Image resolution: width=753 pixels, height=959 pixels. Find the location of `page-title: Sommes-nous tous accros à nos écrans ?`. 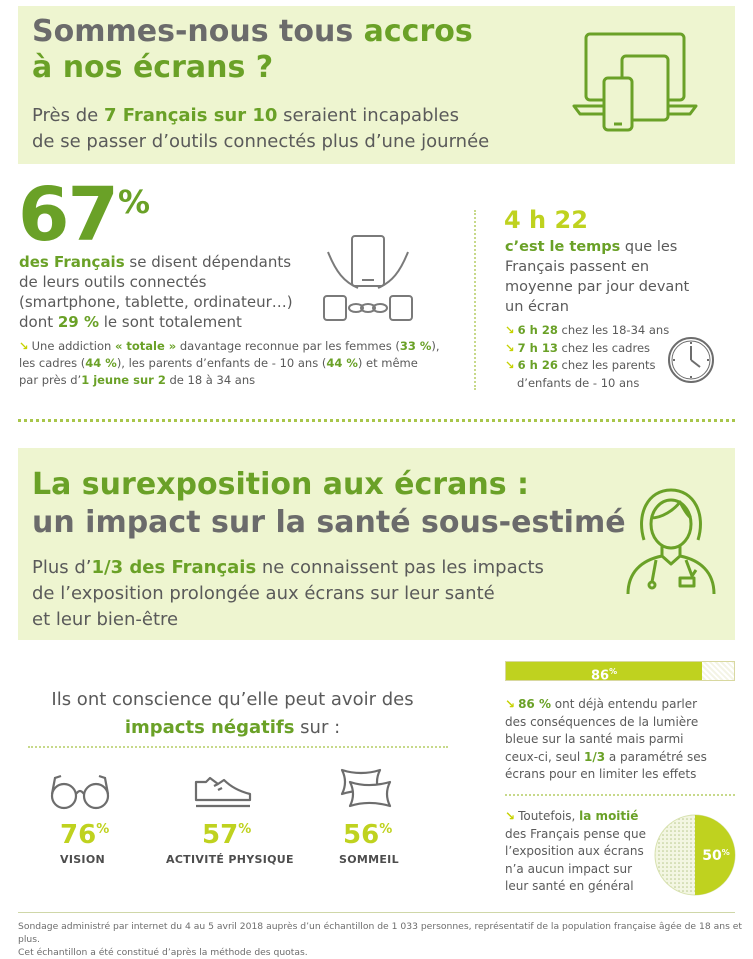

page-title: Sommes-nous tous accros à nos écrans ? is located at coordinates (252, 49).